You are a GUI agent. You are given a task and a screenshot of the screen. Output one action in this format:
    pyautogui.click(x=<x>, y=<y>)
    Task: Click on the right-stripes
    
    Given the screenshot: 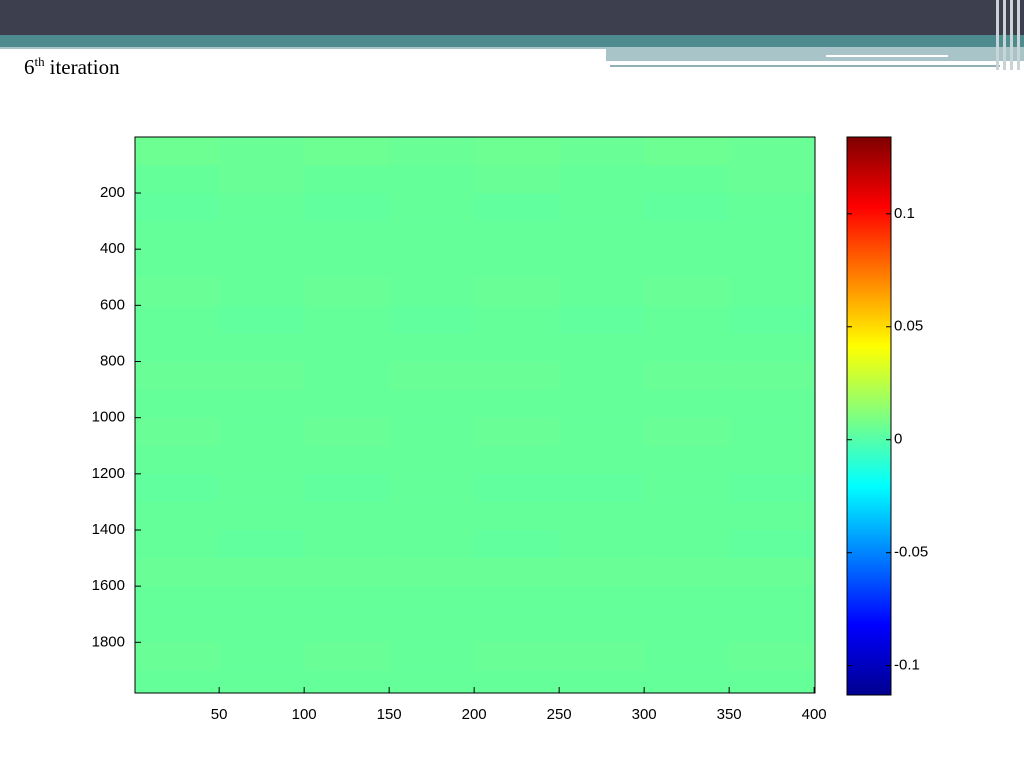 What is the action you would take?
    pyautogui.click(x=1008, y=35)
    